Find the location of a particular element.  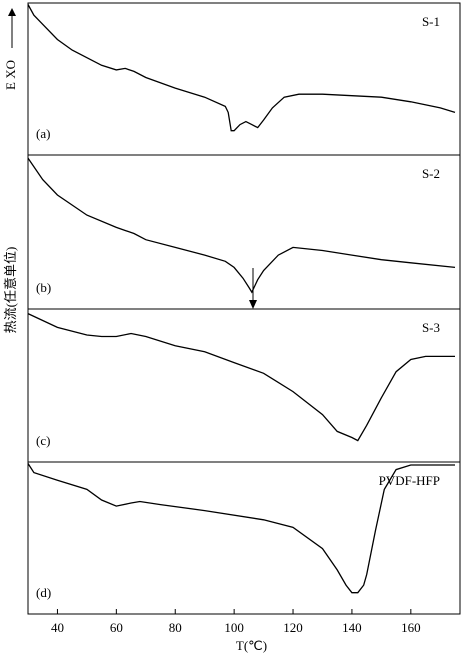

x-axis-label: T(℃) is located at coordinates (251, 645).